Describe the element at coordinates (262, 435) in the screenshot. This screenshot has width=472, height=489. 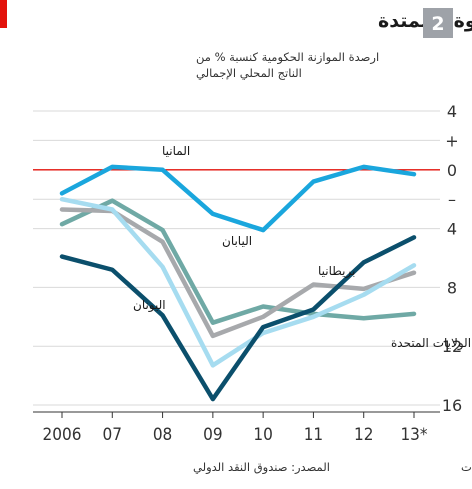
I see `x-tick-label: 10` at that location.